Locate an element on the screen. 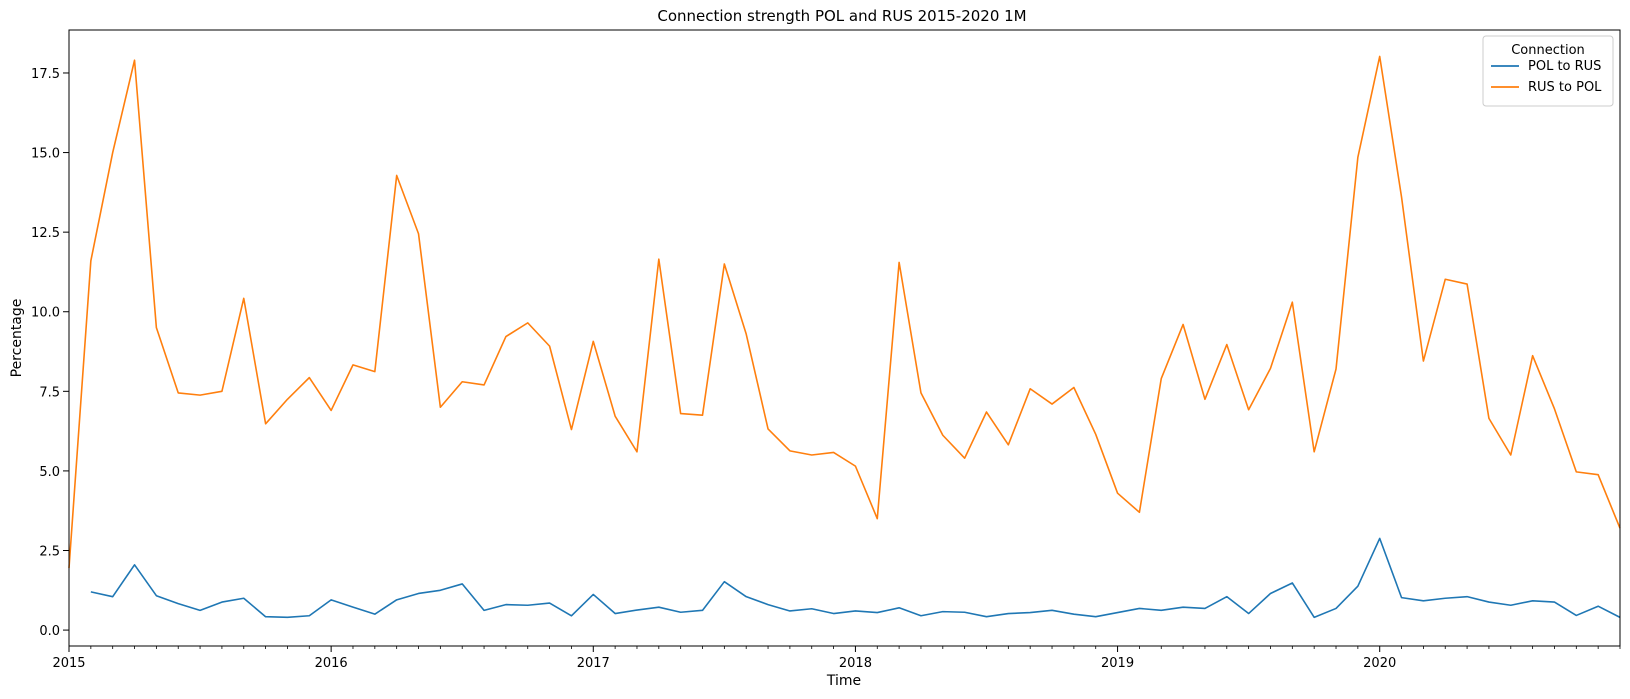  legend-label-1: POL to RUS is located at coordinates (1564, 66).